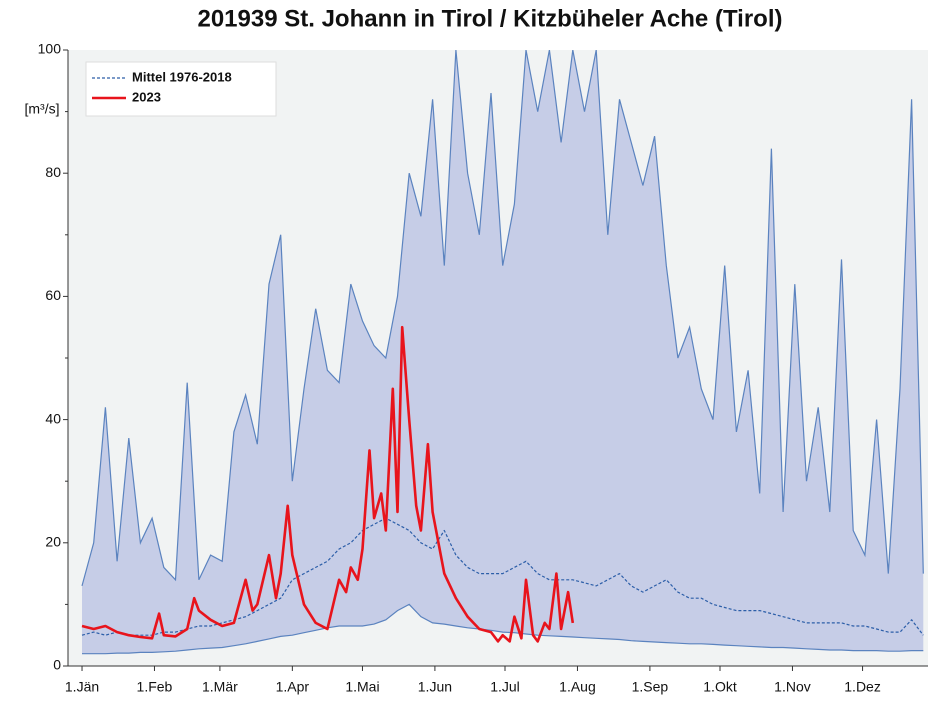 Image resolution: width=928 pixels, height=705 pixels. I want to click on x-tick-label: 1.Dez, so click(862, 687).